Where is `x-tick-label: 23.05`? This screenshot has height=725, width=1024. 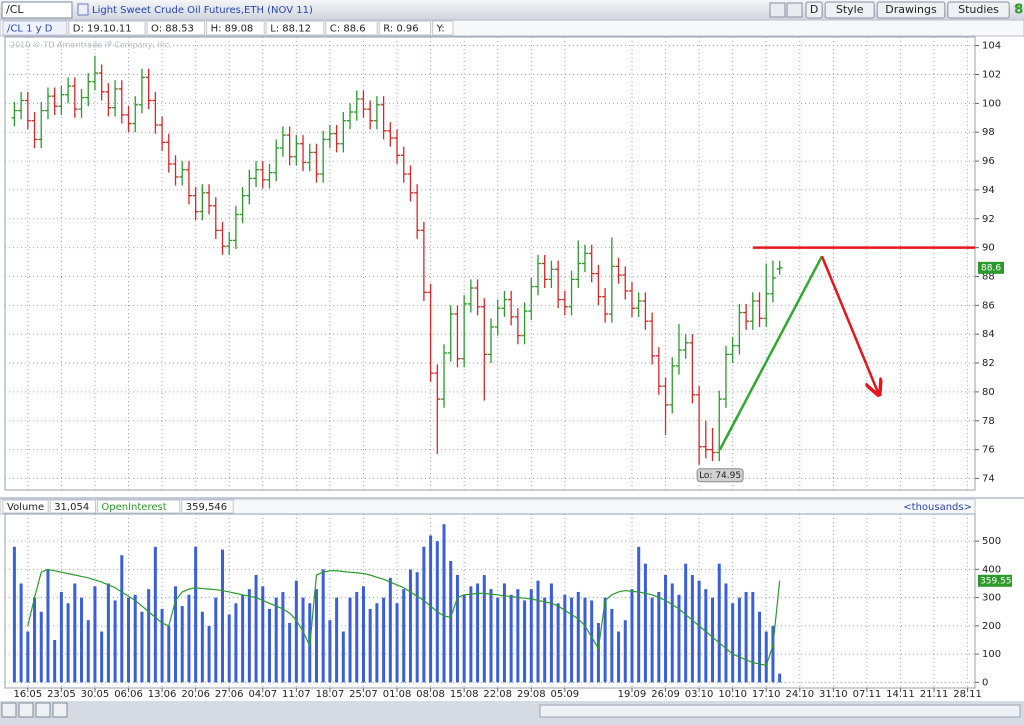 x-tick-label: 23.05 is located at coordinates (61, 694).